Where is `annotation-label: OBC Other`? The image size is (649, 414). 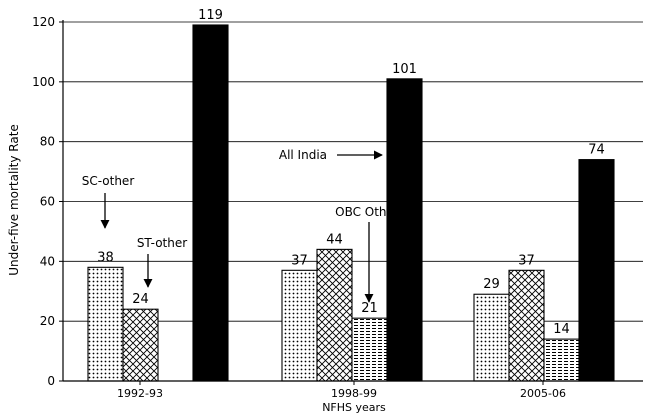
annotation-label: OBC Other is located at coordinates (367, 212).